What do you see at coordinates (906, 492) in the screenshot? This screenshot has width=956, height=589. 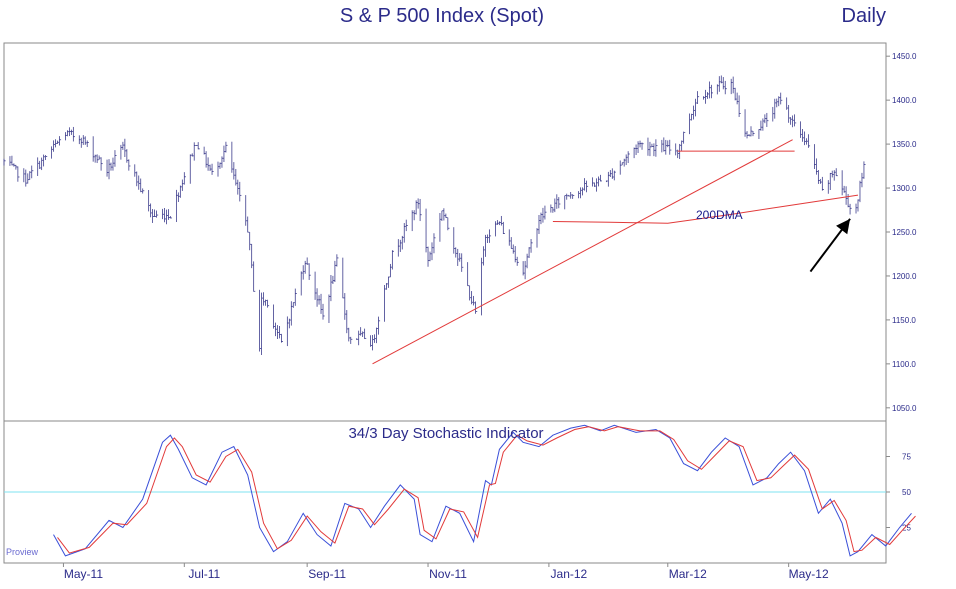 I see `stoch-ytick-label: 50` at bounding box center [906, 492].